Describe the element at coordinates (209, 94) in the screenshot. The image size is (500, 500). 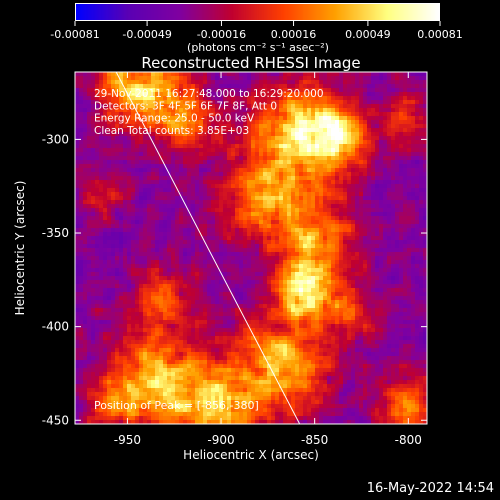
I see `annotation-line: 29-Nov-2011 16:27:48.000 to 16:29:20.000` at that location.